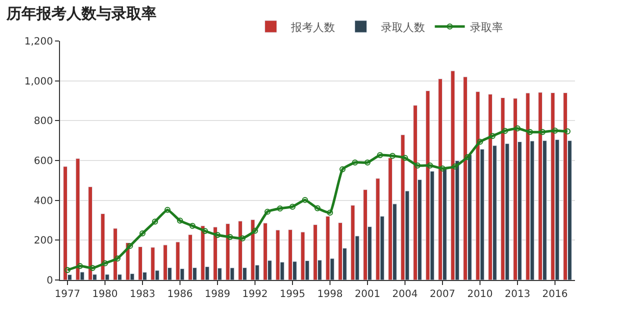  I want to click on x-tick-label: 1995, so click(293, 294).